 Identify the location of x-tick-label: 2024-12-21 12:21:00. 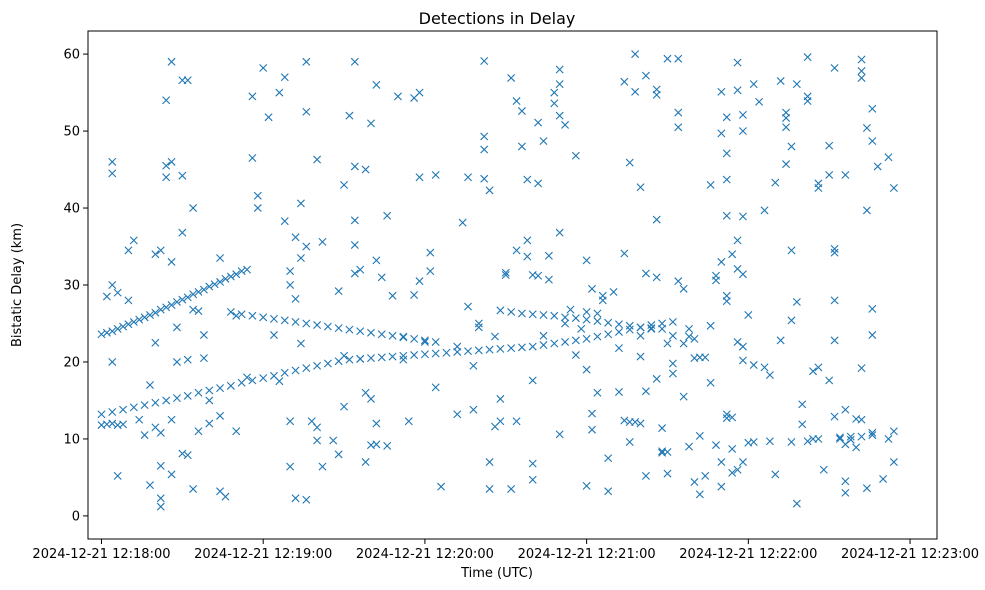
(587, 554).